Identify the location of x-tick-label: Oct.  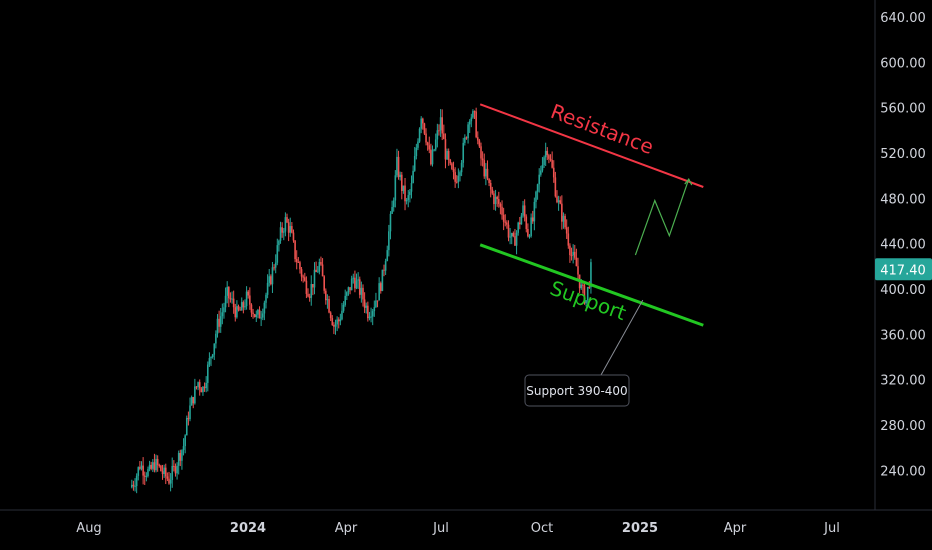
(542, 528).